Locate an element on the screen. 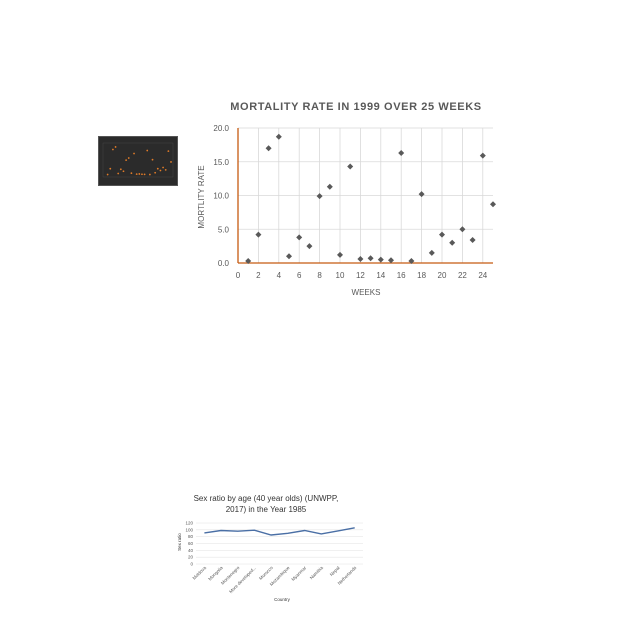 The height and width of the screenshot is (640, 640). y-tick-label: 40 is located at coordinates (191, 550).